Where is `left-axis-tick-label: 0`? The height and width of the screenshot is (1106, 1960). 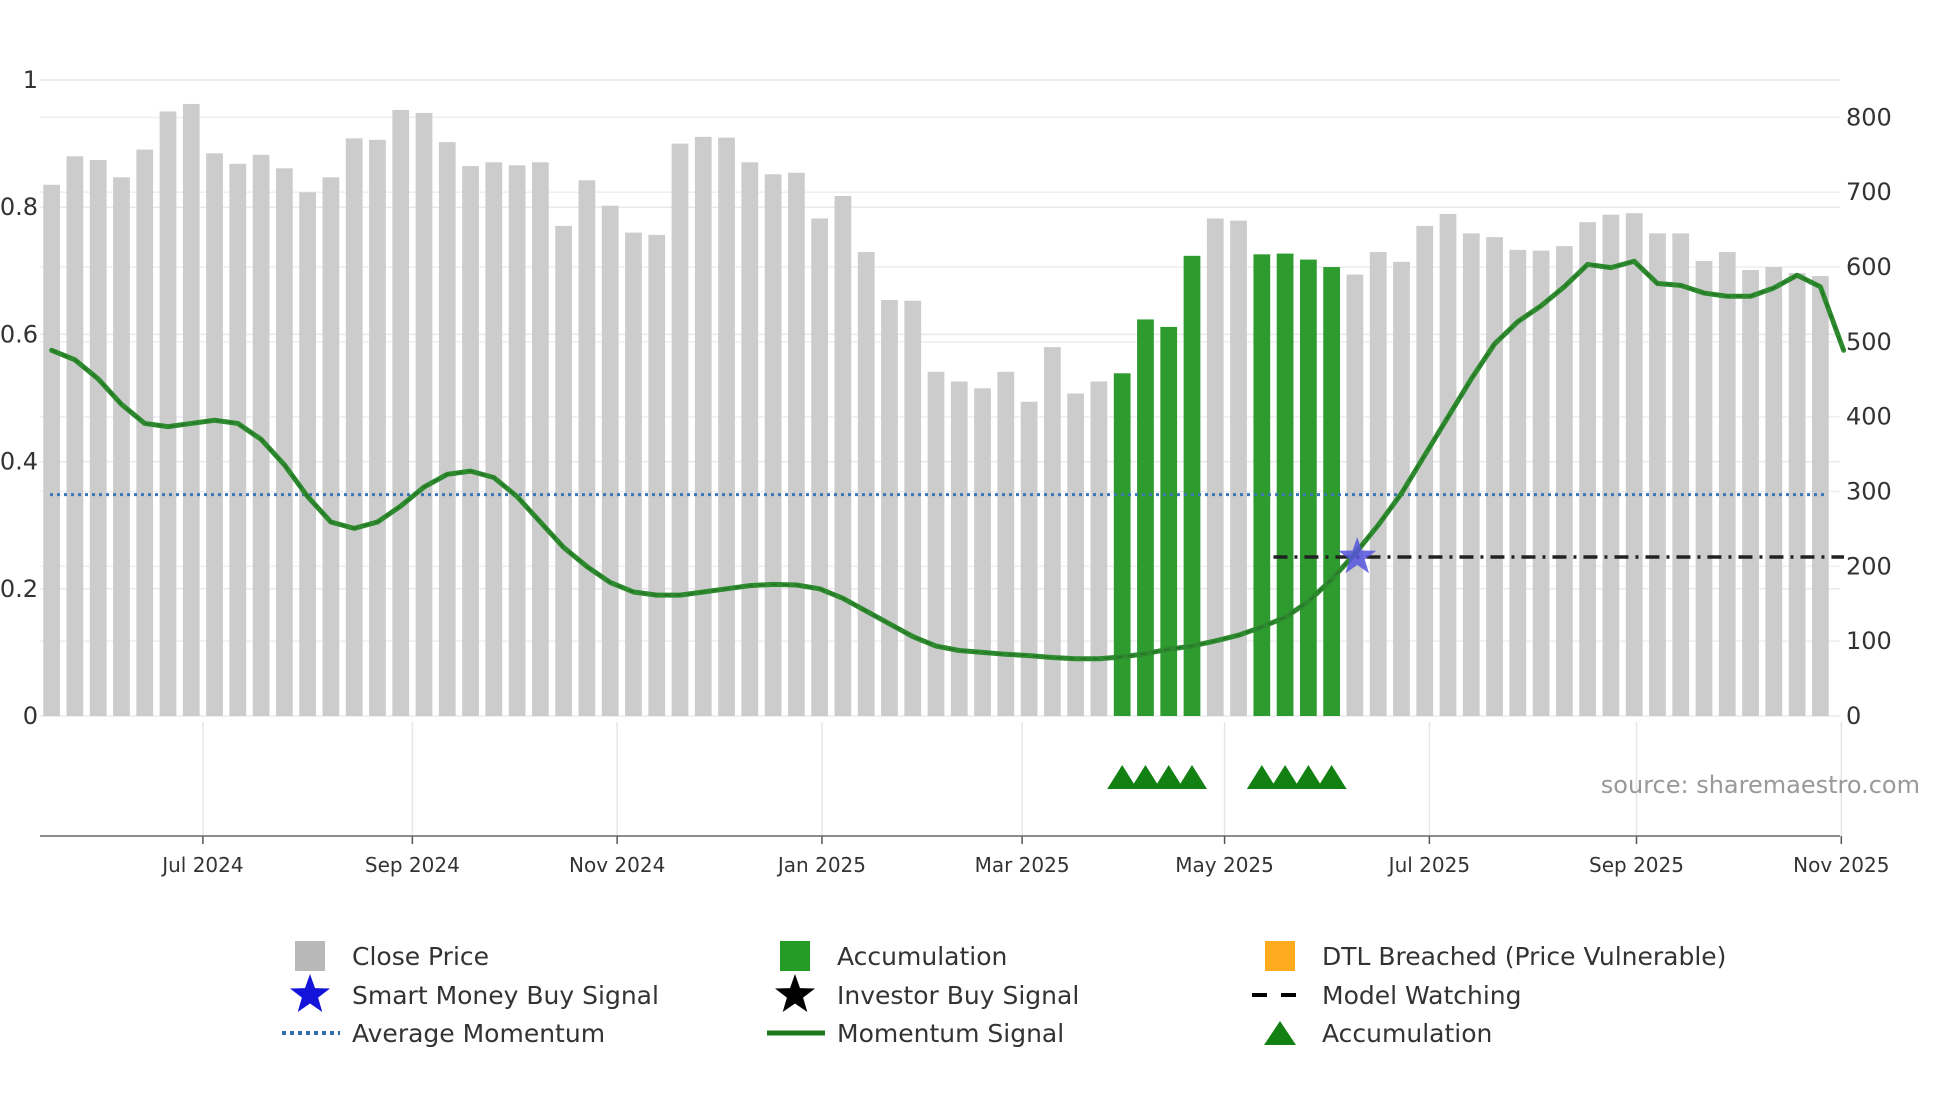 left-axis-tick-label: 0 is located at coordinates (30, 716).